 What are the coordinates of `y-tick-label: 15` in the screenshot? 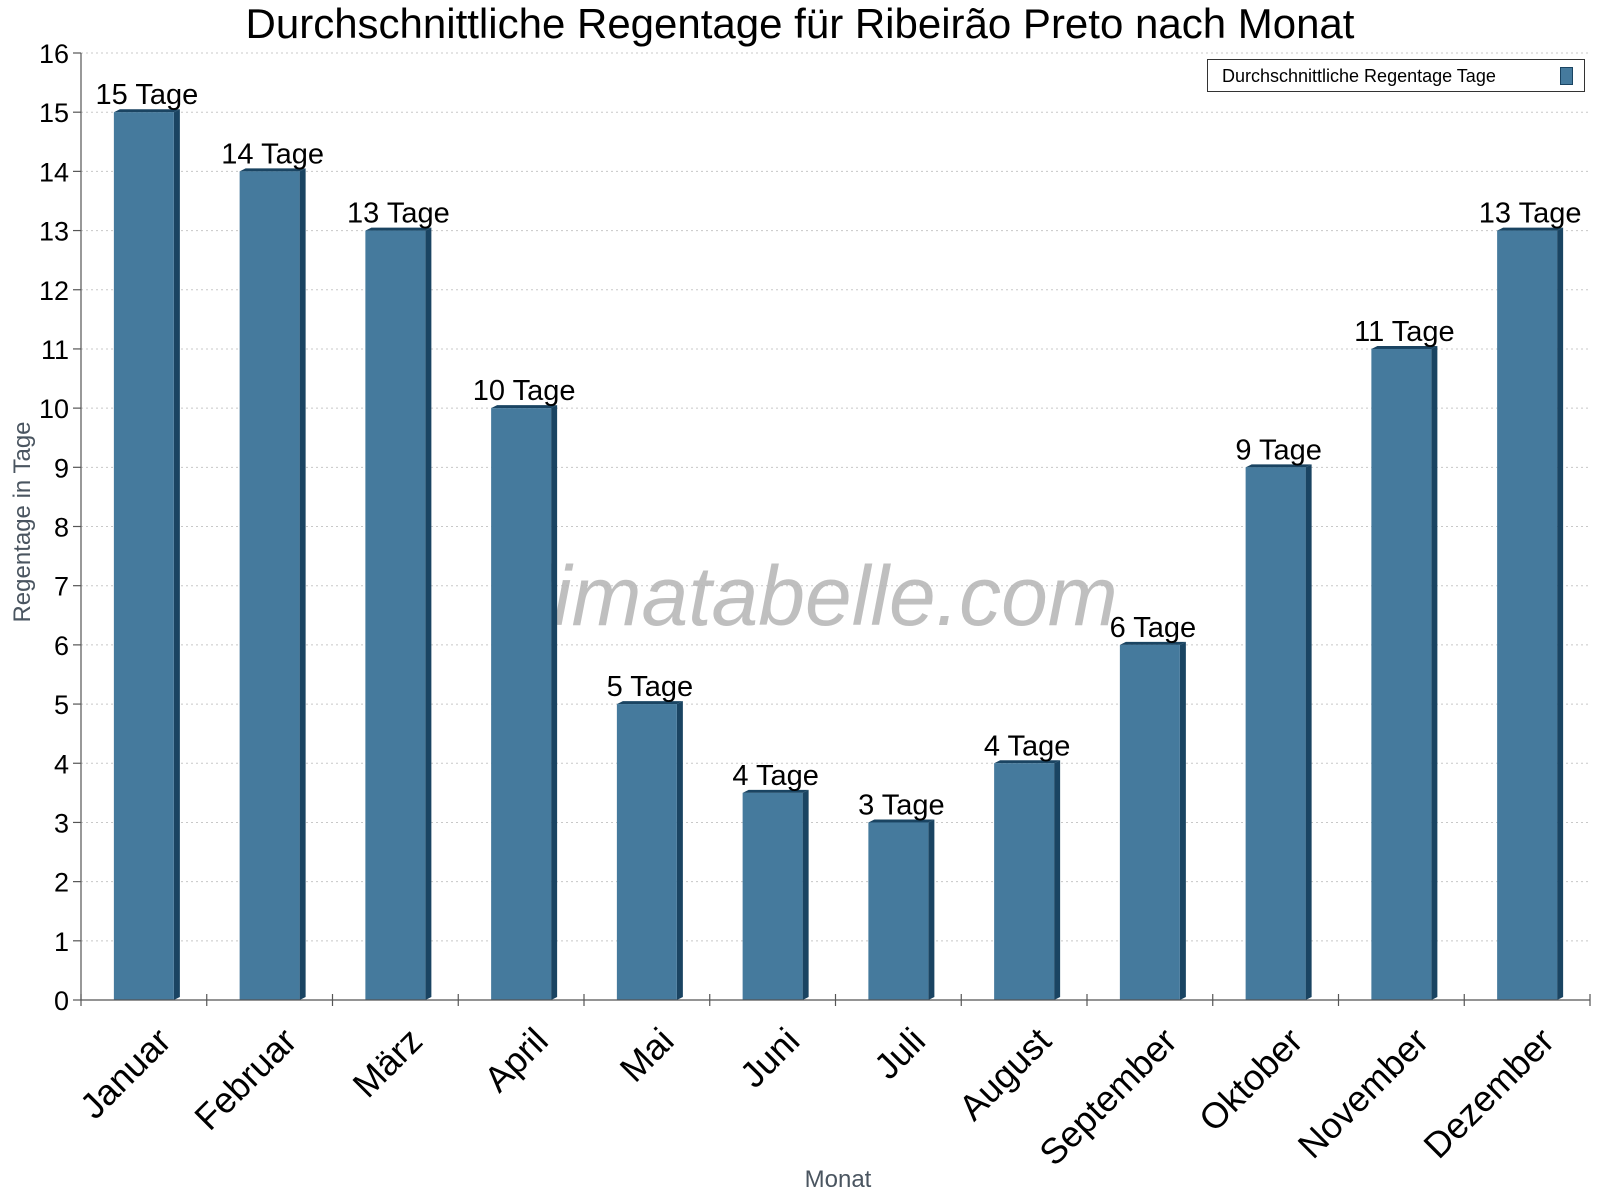 It's located at (54, 113).